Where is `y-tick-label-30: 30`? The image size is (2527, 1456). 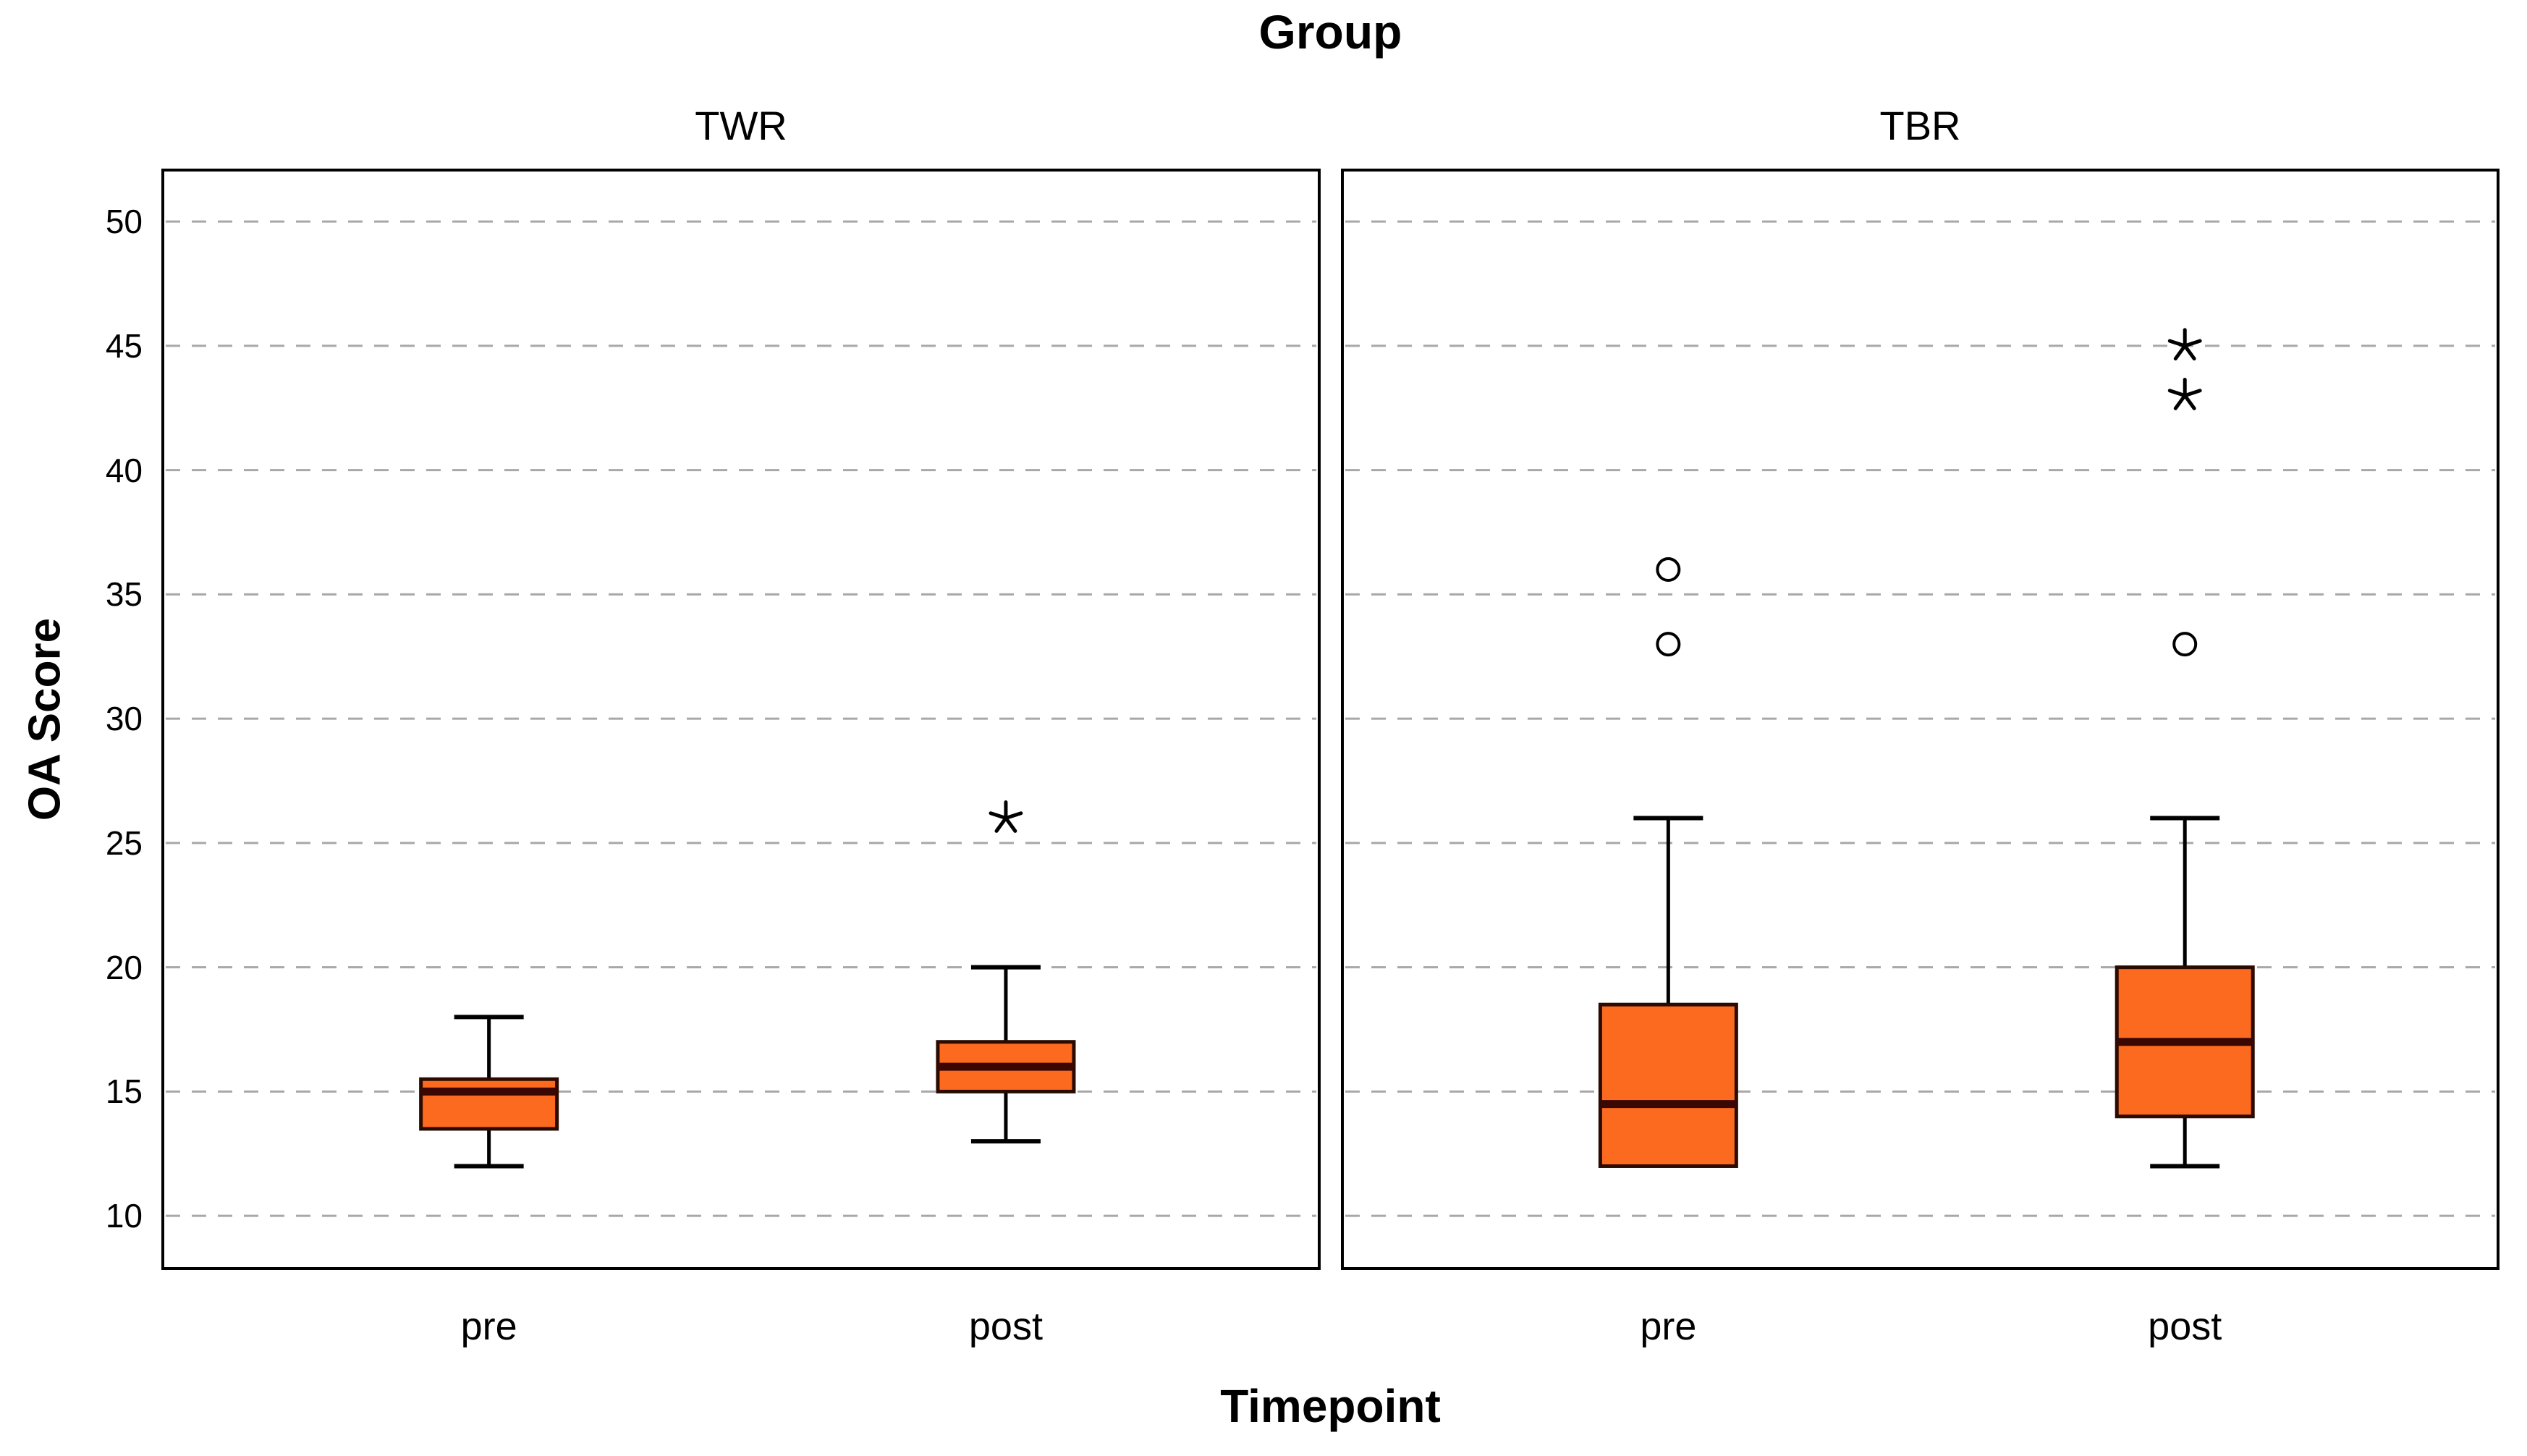 y-tick-label-30: 30 is located at coordinates (124, 719).